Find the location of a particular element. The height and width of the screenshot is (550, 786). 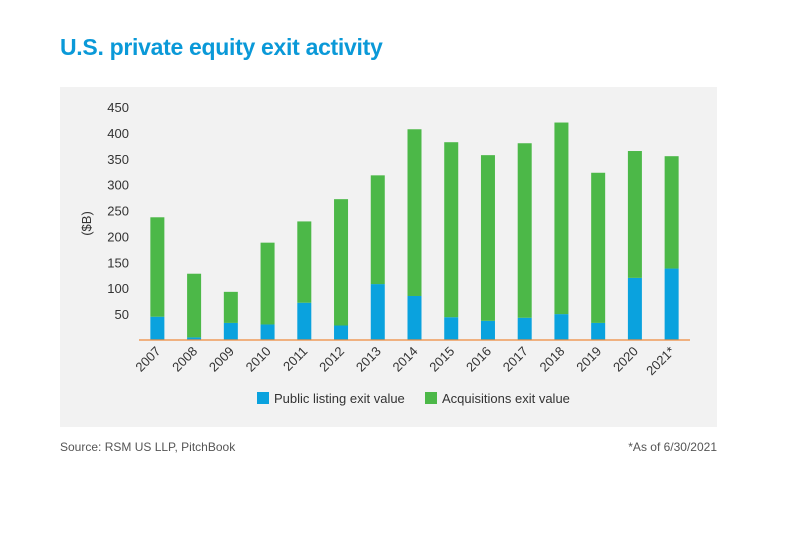

x-tick-label: 2013 is located at coordinates (368, 359).